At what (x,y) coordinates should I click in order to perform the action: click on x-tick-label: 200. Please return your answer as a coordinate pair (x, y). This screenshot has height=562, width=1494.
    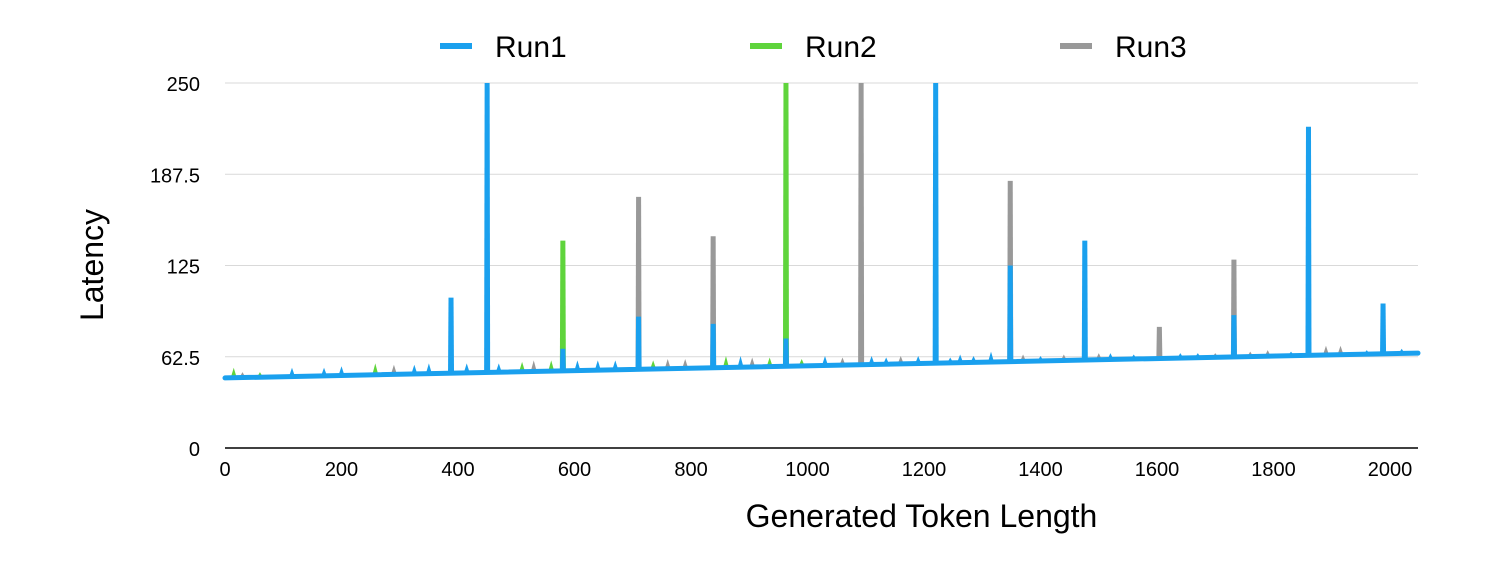
    Looking at the image, I should click on (341, 470).